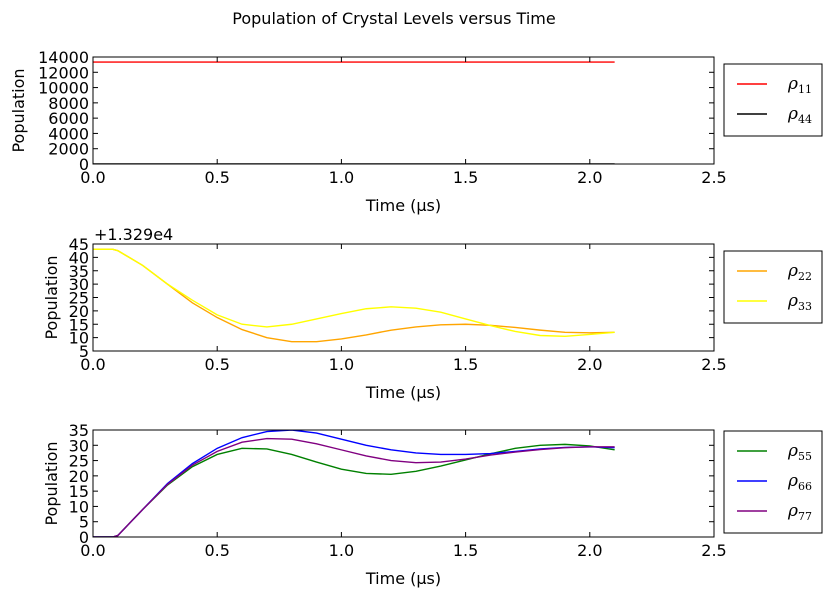  What do you see at coordinates (805, 486) in the screenshot?
I see `legend-subscript: 66` at bounding box center [805, 486].